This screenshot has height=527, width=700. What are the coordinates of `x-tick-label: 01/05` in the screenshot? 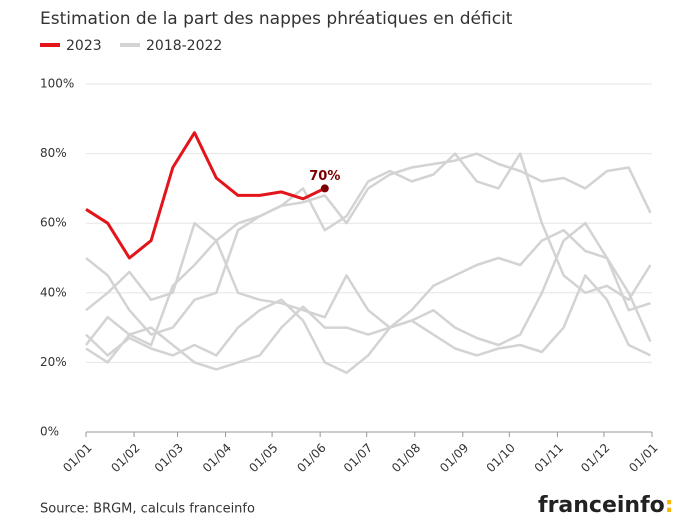 It's located at (263, 458).